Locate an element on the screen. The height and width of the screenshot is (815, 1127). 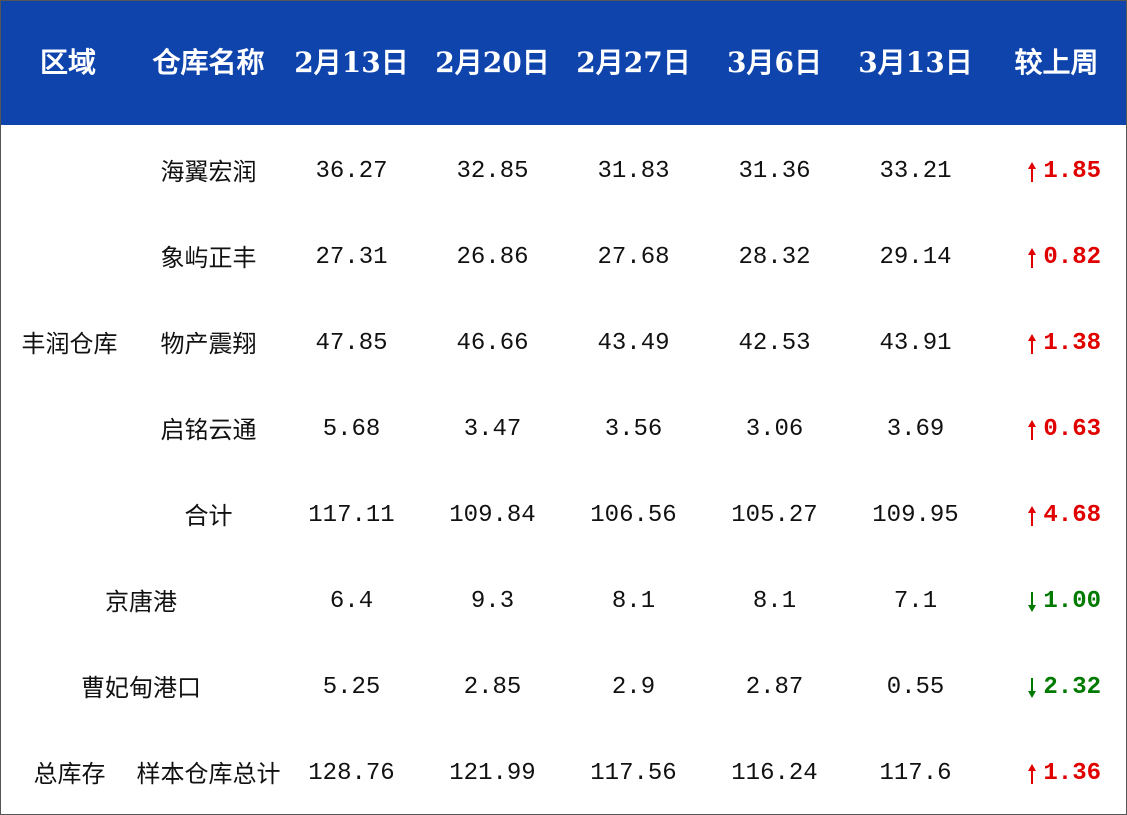
change-cell: 0.82 is located at coordinates (1056, 258).